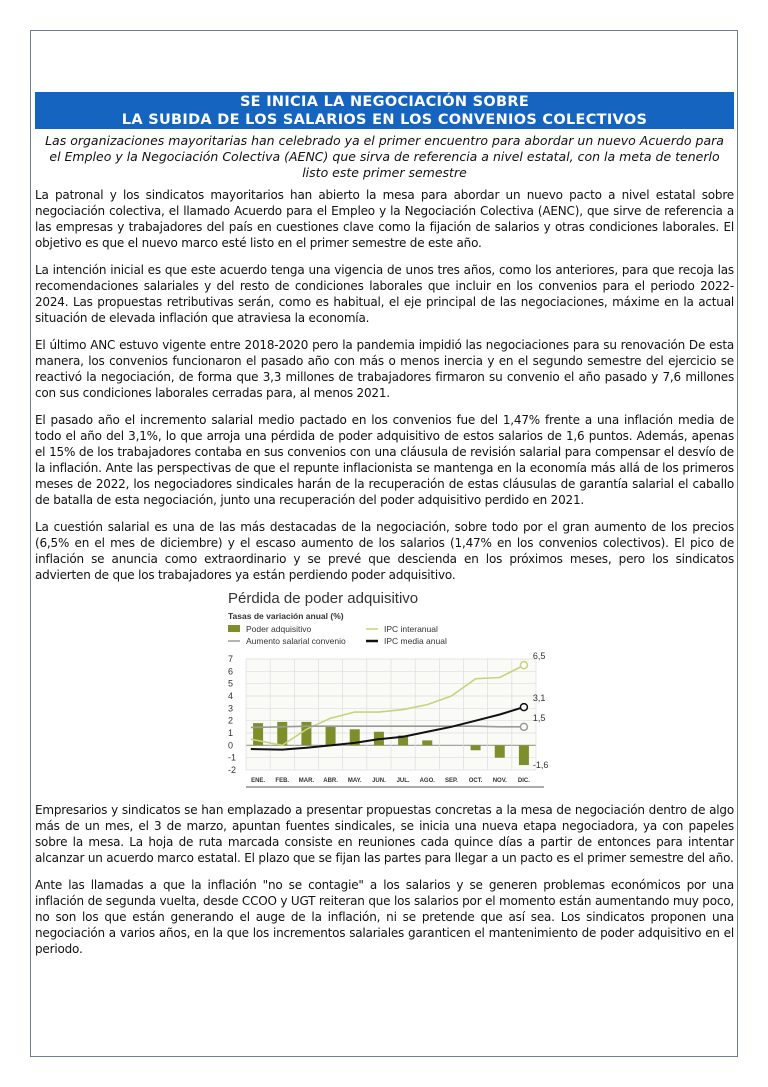 This screenshot has height=1087, width=768. I want to click on x-tick-label: OCT., so click(476, 781).